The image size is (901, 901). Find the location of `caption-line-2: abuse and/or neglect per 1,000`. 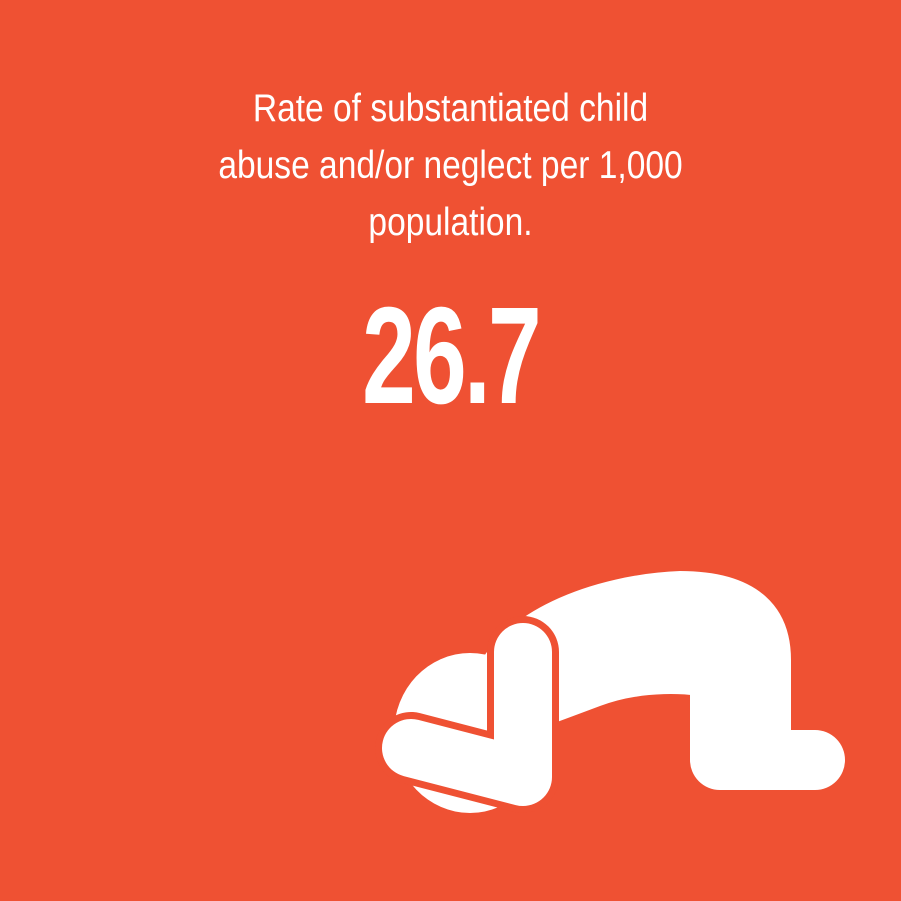

caption-line-2: abuse and/or neglect per 1,000 is located at coordinates (450, 165).